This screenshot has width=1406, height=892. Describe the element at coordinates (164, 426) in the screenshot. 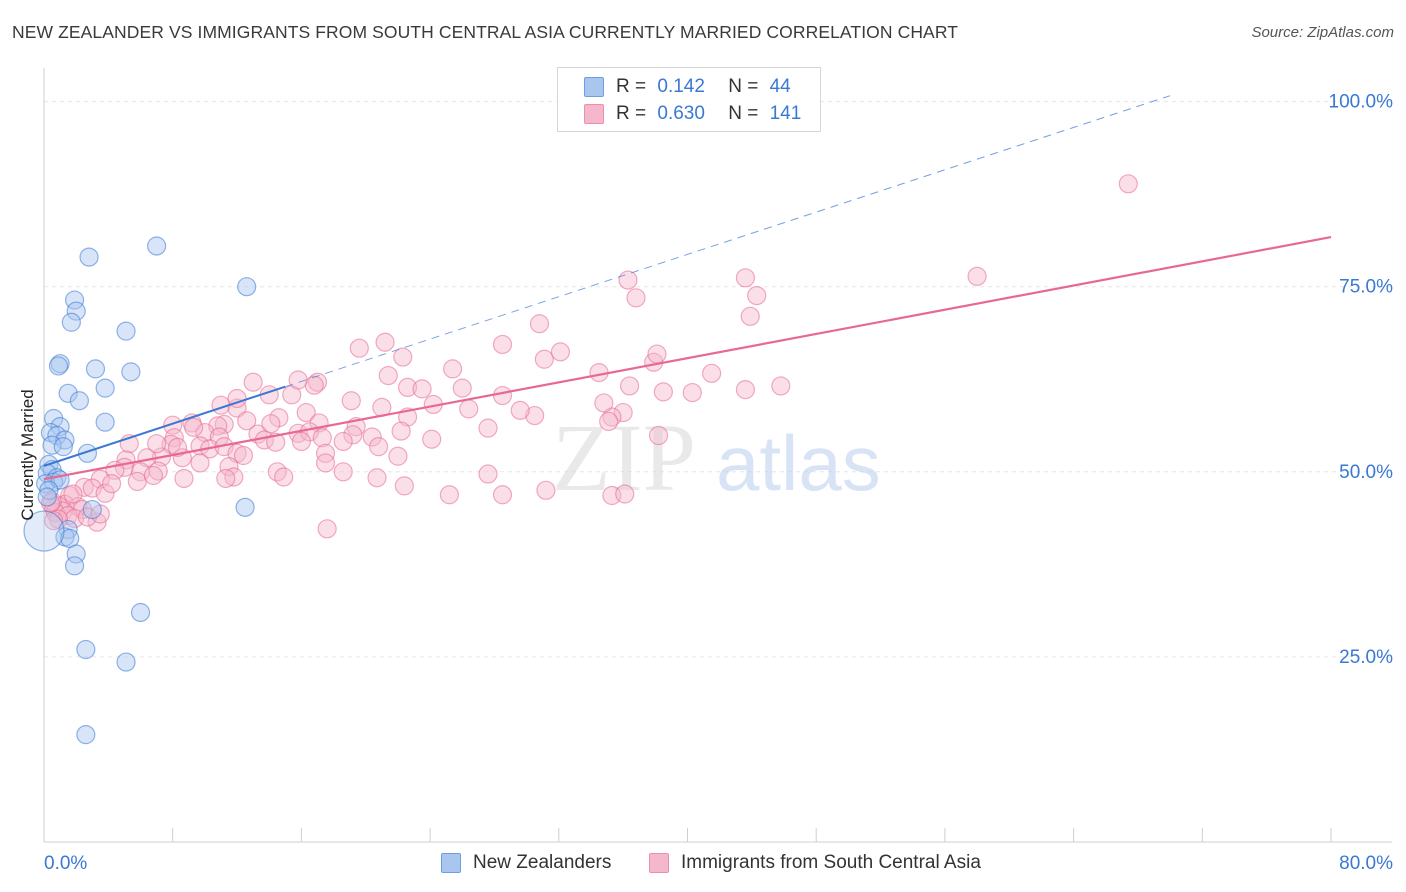

I see `trend-line-new-zealanders` at that location.